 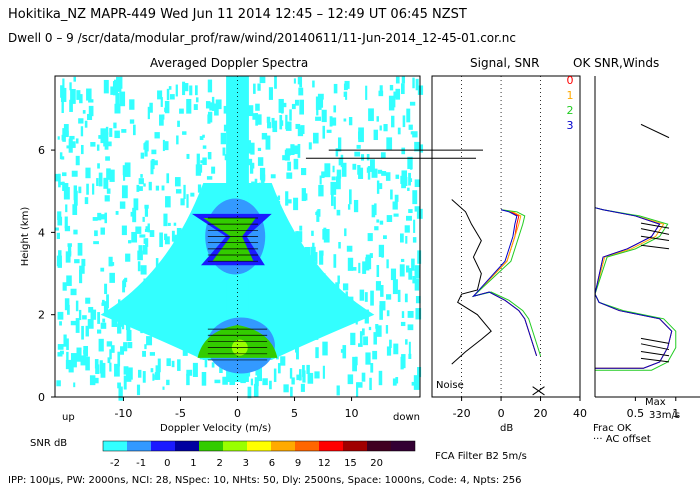 I want to click on colorbar-tick-label: 1, so click(x=193, y=463).